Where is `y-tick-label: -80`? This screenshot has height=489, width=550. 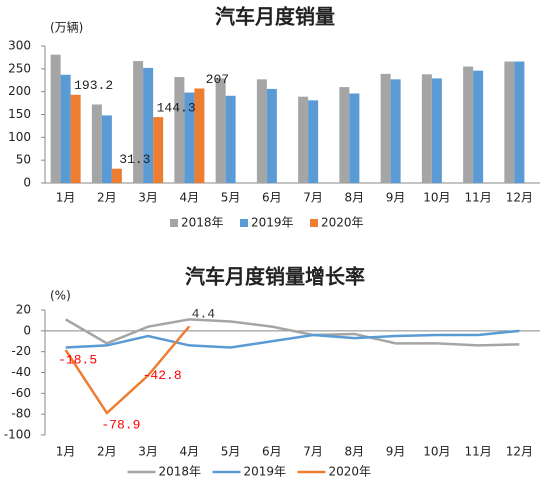
y-tick-label: -80 is located at coordinates (21, 414).